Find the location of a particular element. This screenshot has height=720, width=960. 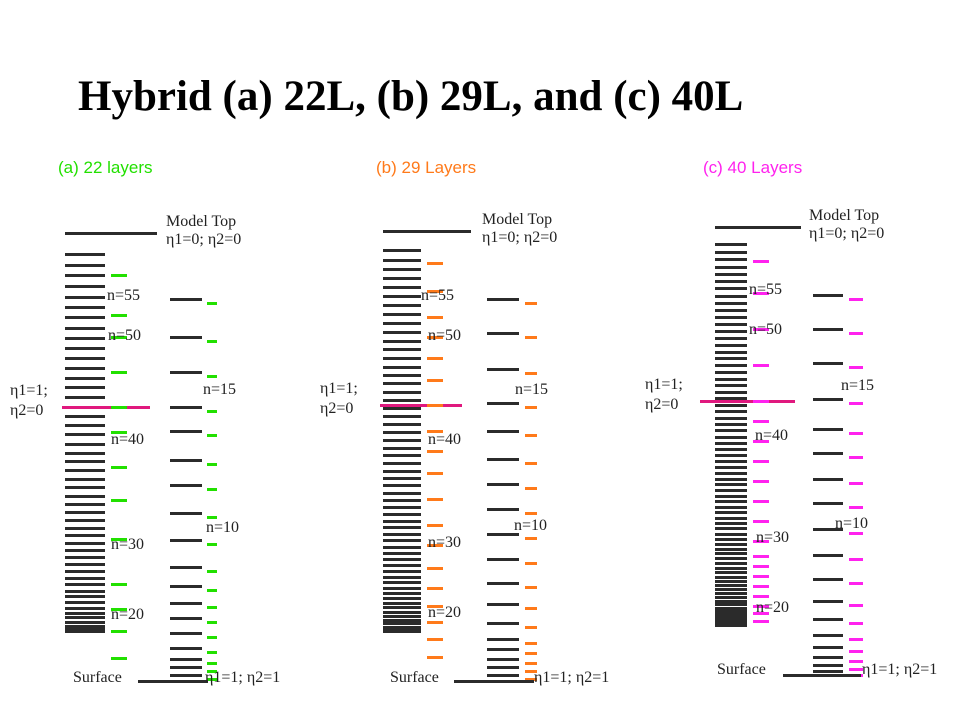

level-index-label: n=10 is located at coordinates (531, 525).